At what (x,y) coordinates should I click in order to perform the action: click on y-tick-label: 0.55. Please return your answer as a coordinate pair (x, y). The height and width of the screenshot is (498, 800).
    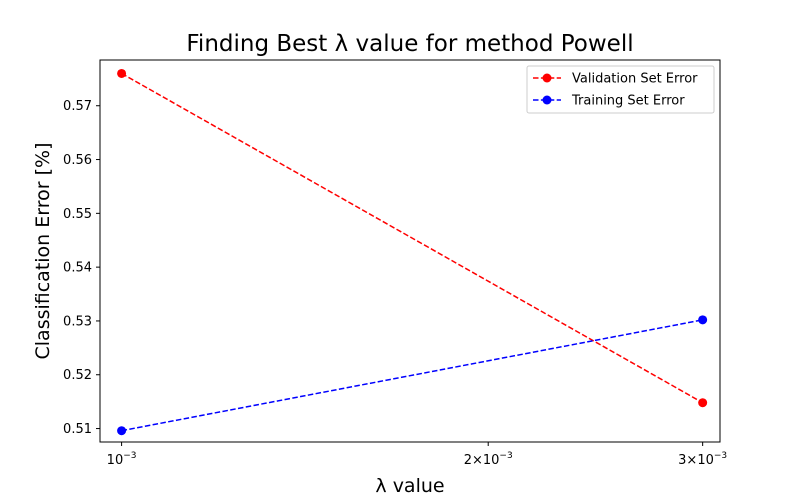
    Looking at the image, I should click on (77, 214).